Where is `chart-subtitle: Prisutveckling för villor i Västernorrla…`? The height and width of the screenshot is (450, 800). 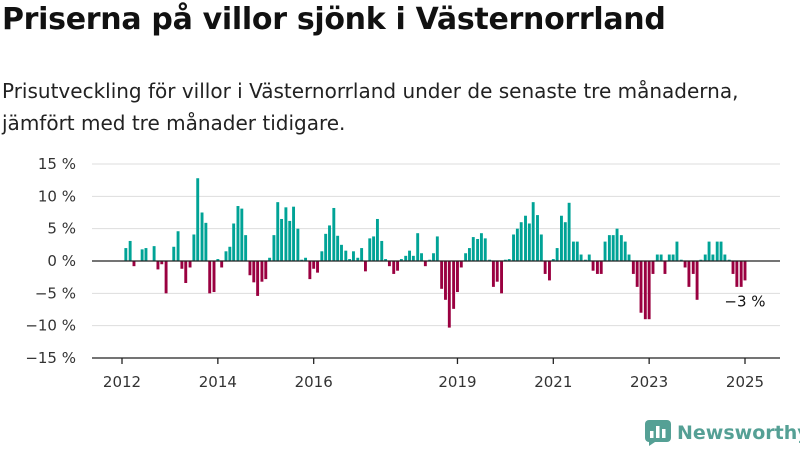
chart-subtitle: Prisutveckling för villor i Västernorrla… is located at coordinates (370, 107).